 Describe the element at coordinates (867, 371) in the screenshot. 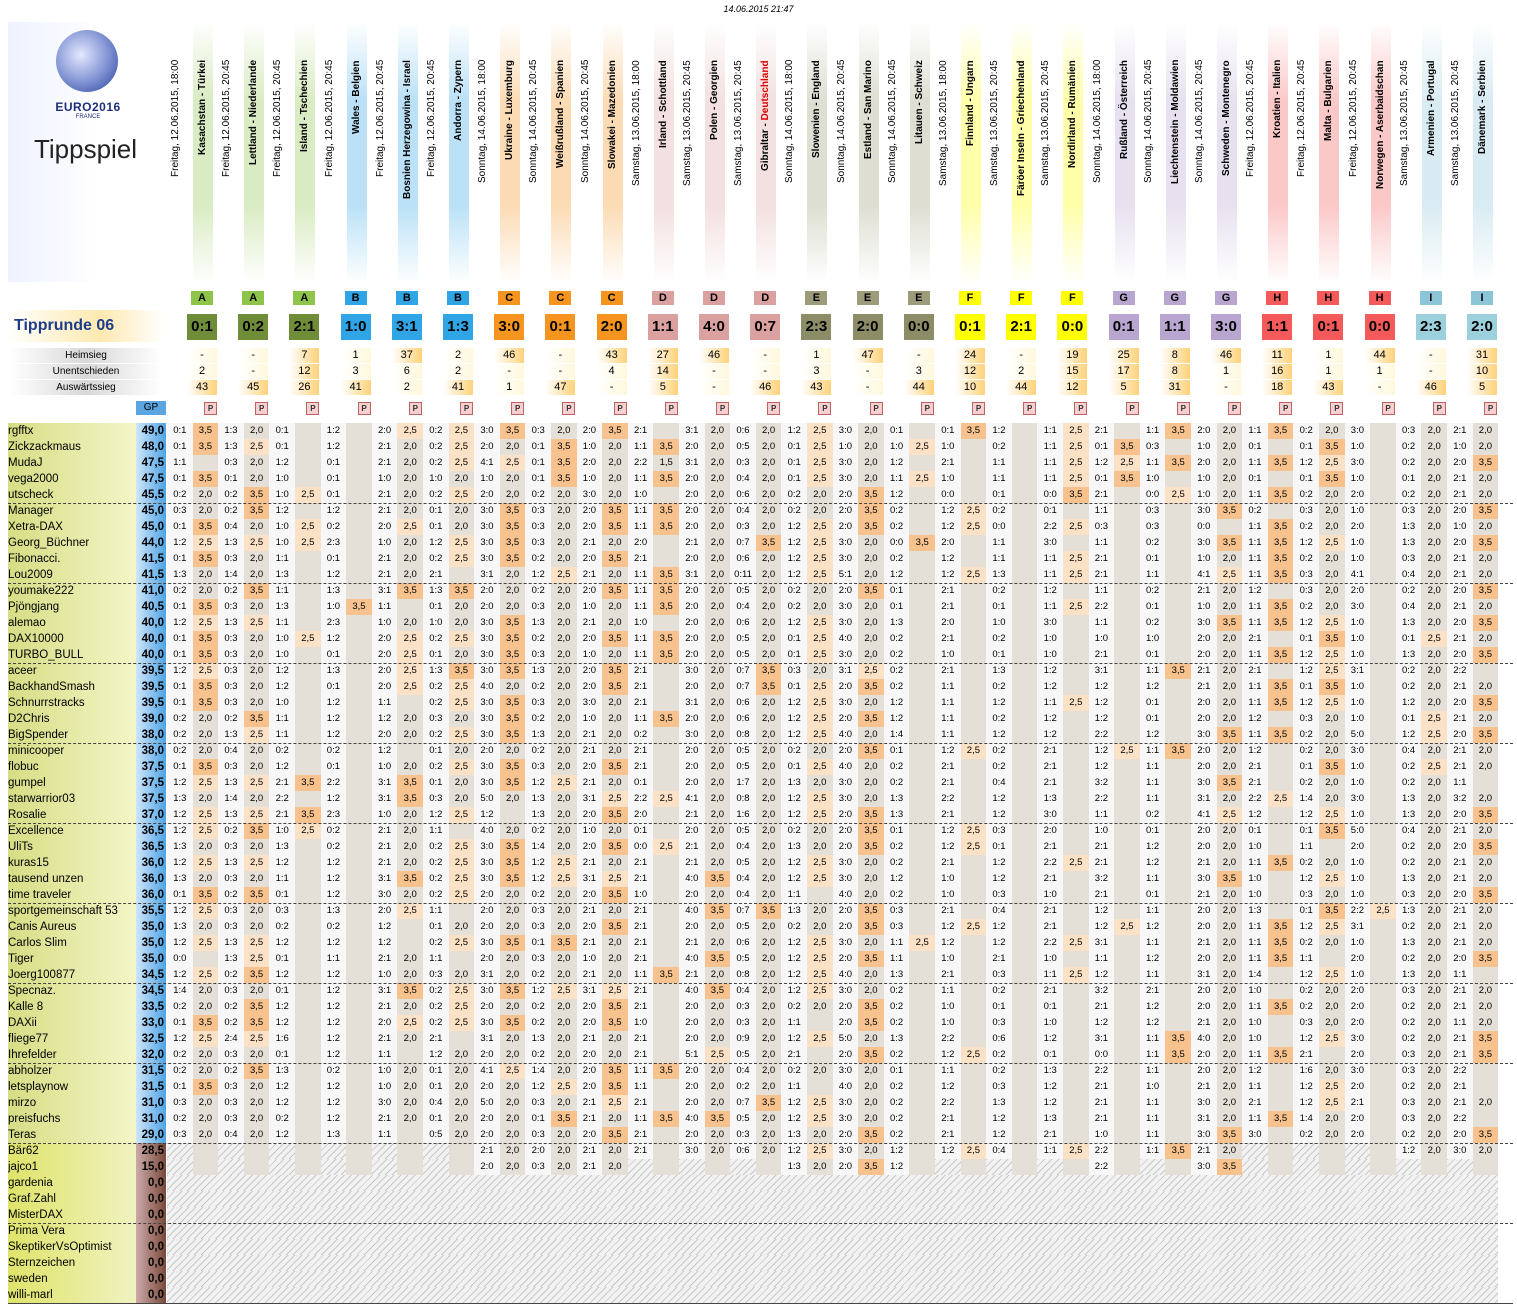

I see `stat-draw: -` at that location.